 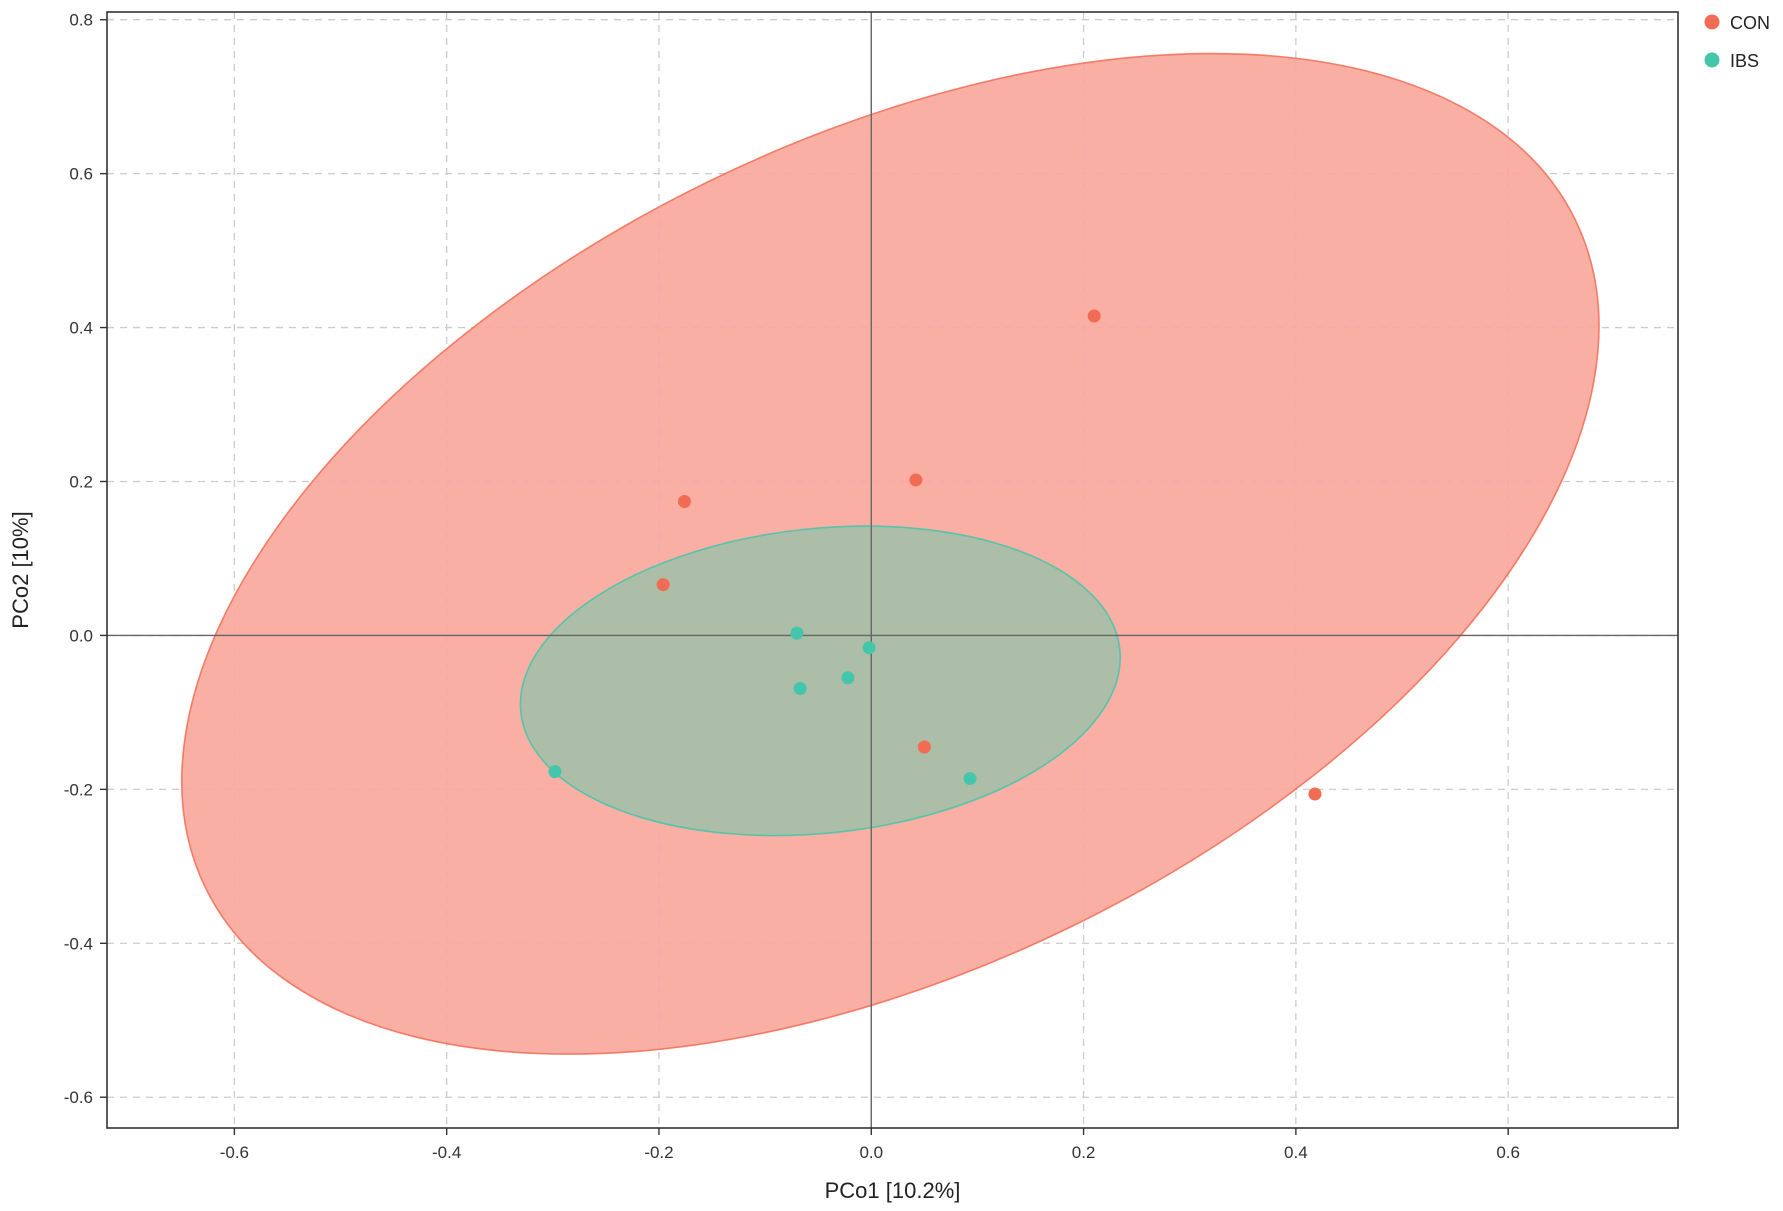 I want to click on legend: CON IBS, so click(x=1737, y=42).